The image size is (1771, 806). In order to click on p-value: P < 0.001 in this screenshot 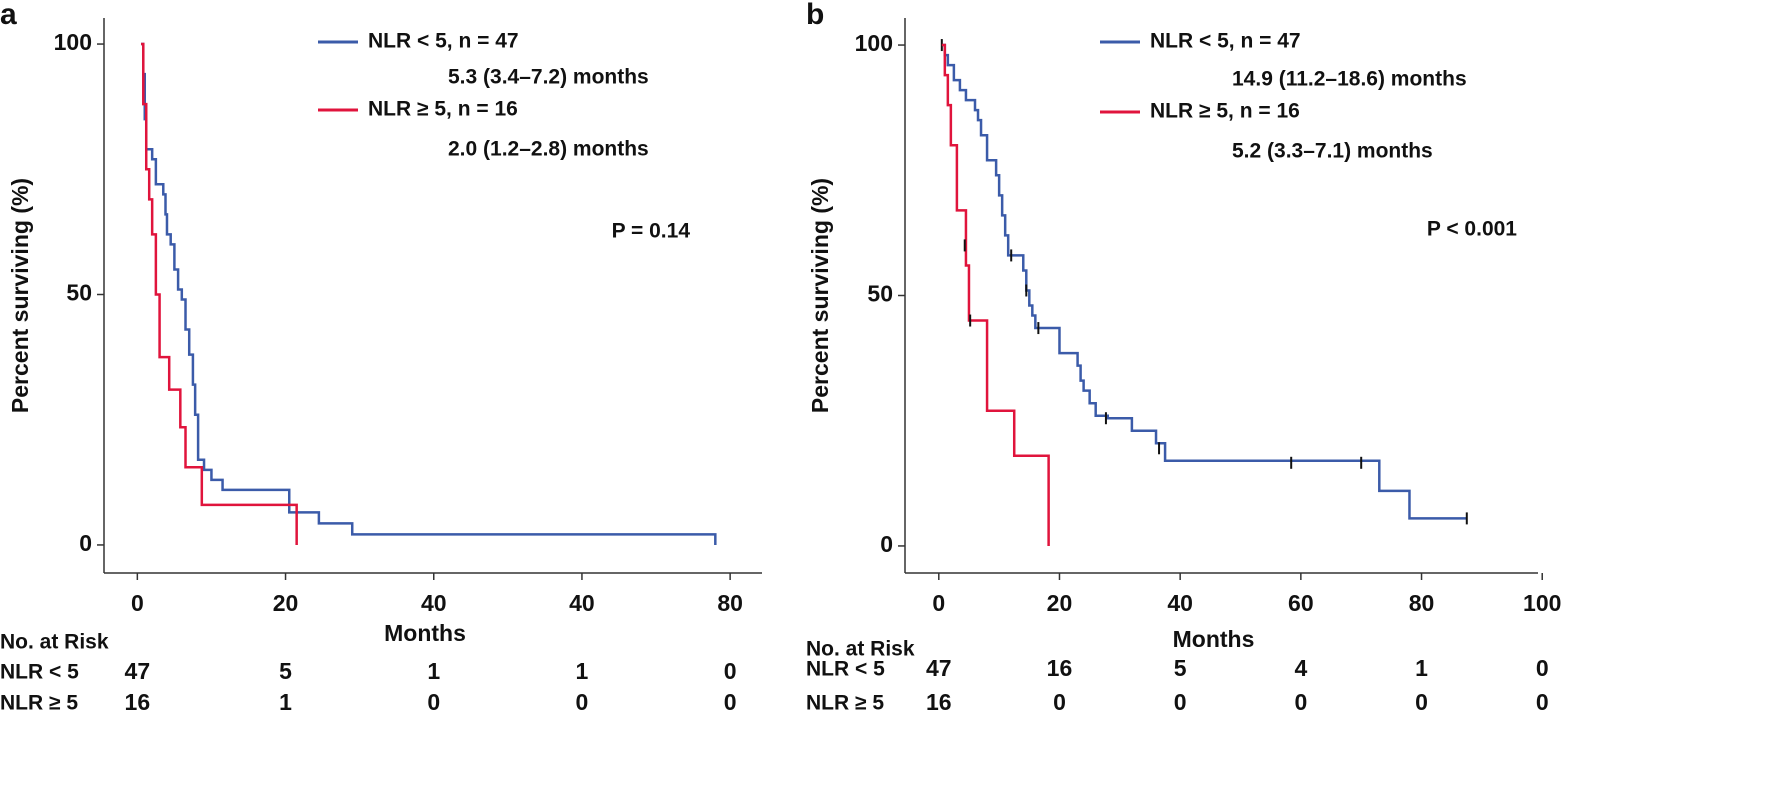, I will do `click(1472, 229)`.